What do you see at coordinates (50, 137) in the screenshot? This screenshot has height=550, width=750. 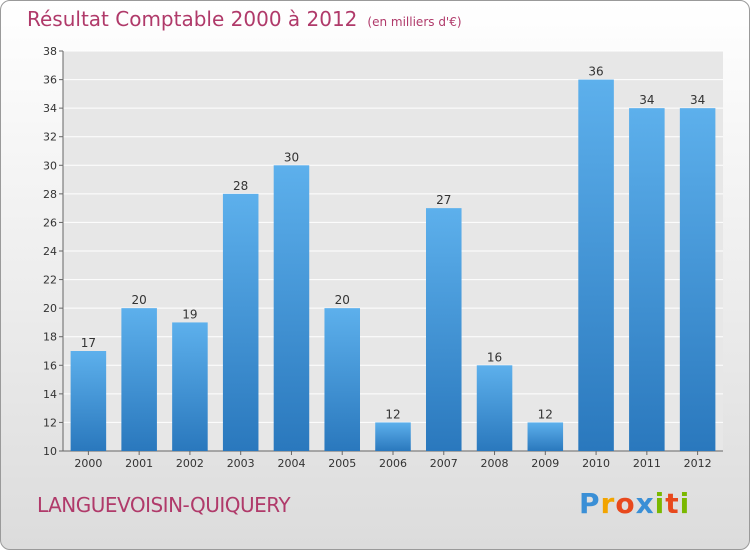 I see `y-tick-label: 32` at bounding box center [50, 137].